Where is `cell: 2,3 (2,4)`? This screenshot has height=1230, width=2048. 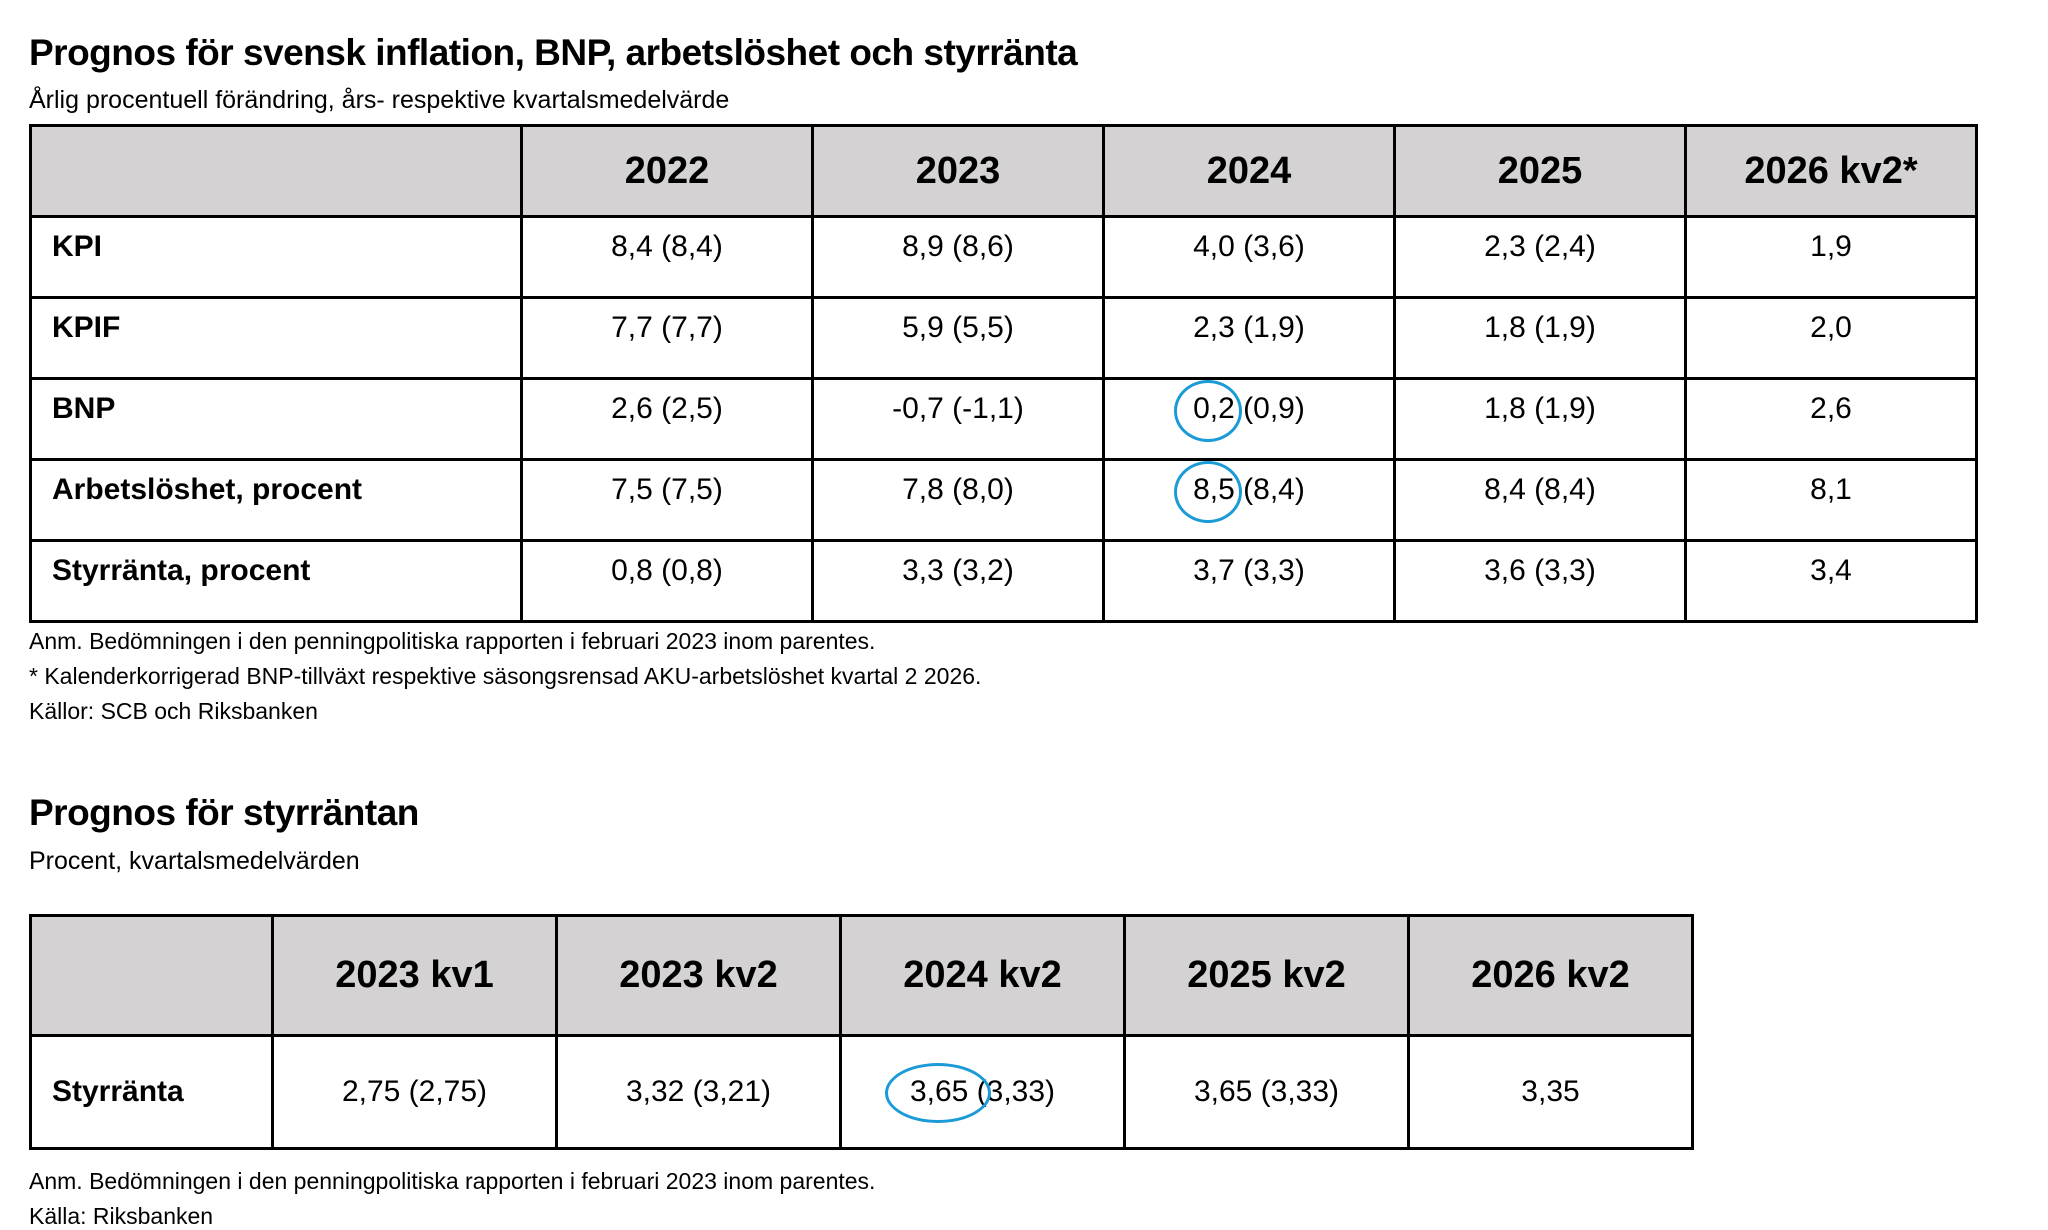
cell: 2,3 (2,4) is located at coordinates (1540, 257).